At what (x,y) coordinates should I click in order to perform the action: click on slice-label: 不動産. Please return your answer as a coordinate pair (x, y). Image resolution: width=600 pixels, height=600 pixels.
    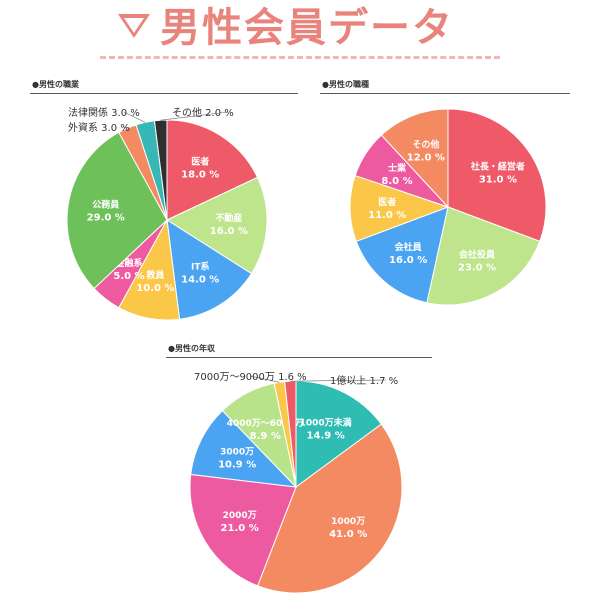
    Looking at the image, I should click on (228, 218).